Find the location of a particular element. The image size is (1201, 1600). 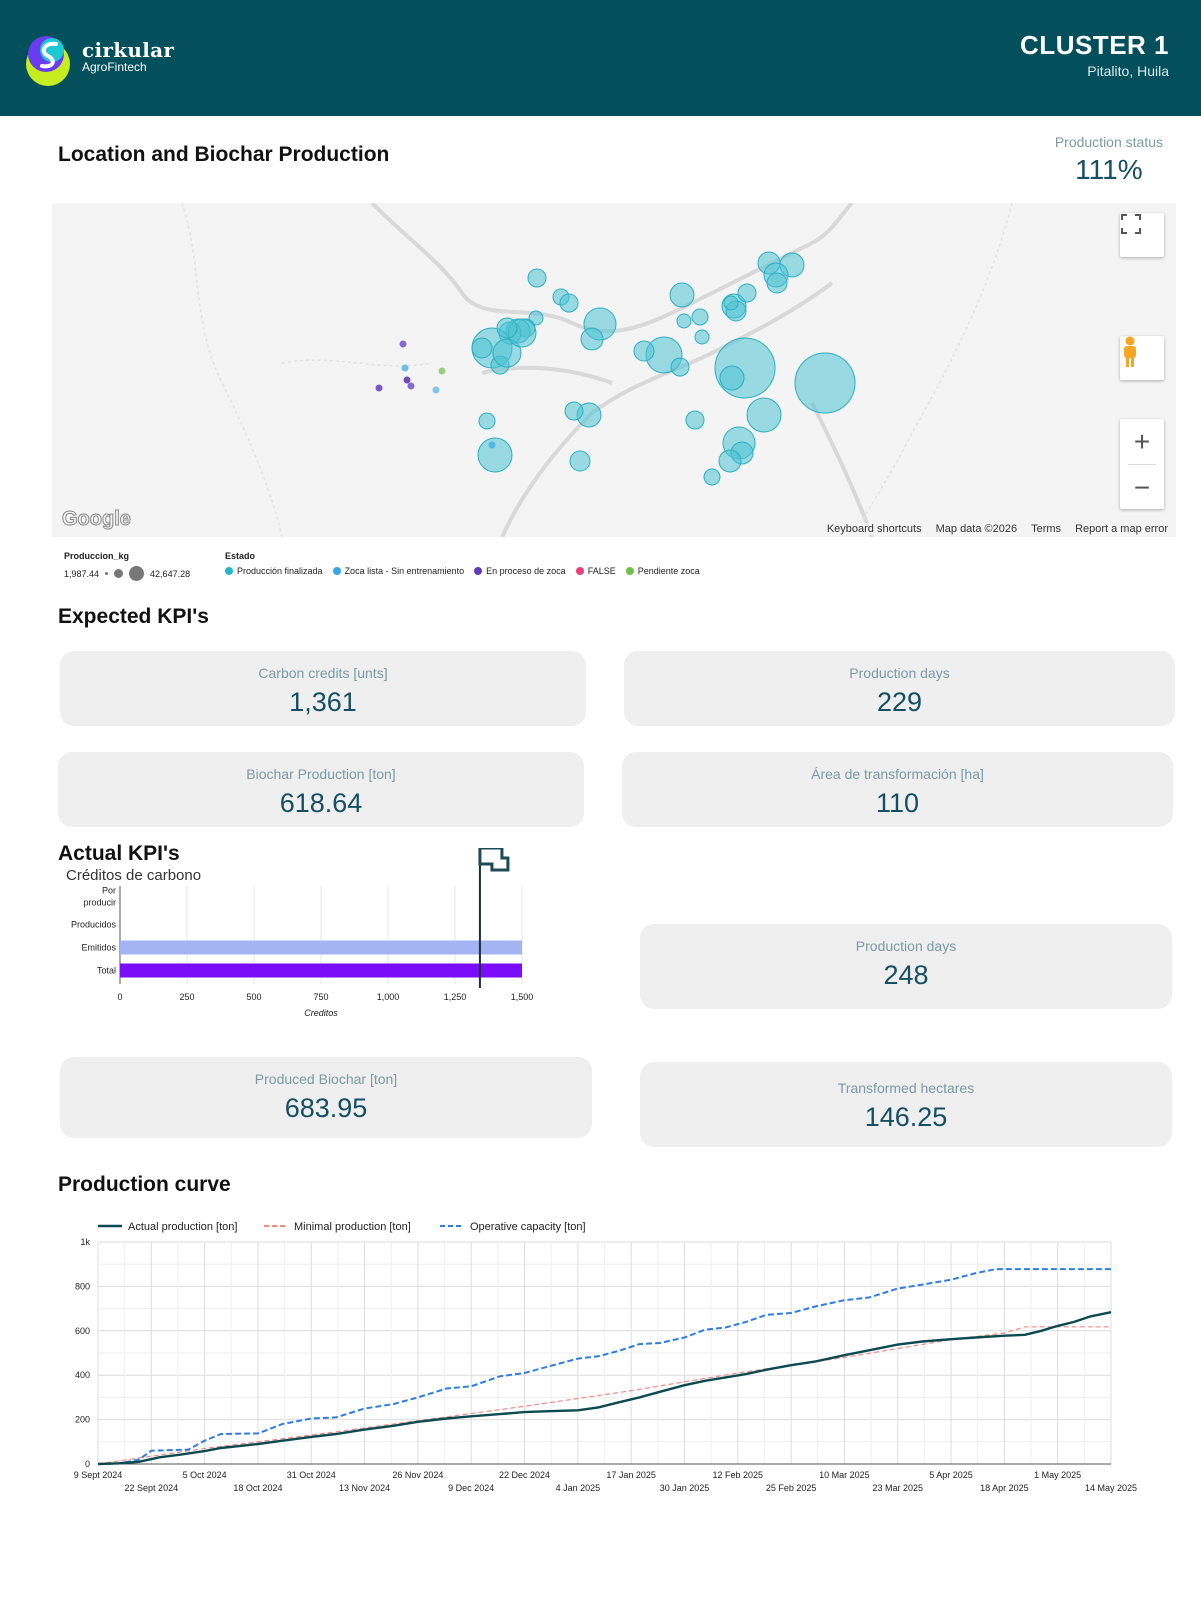

bar-total is located at coordinates (321, 970).